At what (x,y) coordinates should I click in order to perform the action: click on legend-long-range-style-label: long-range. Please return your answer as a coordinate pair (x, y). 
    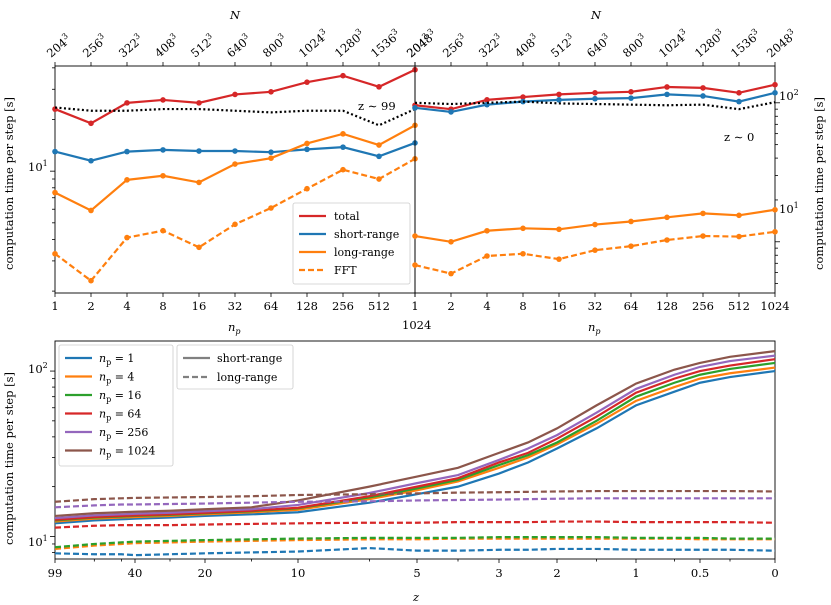
    Looking at the image, I should click on (247, 377).